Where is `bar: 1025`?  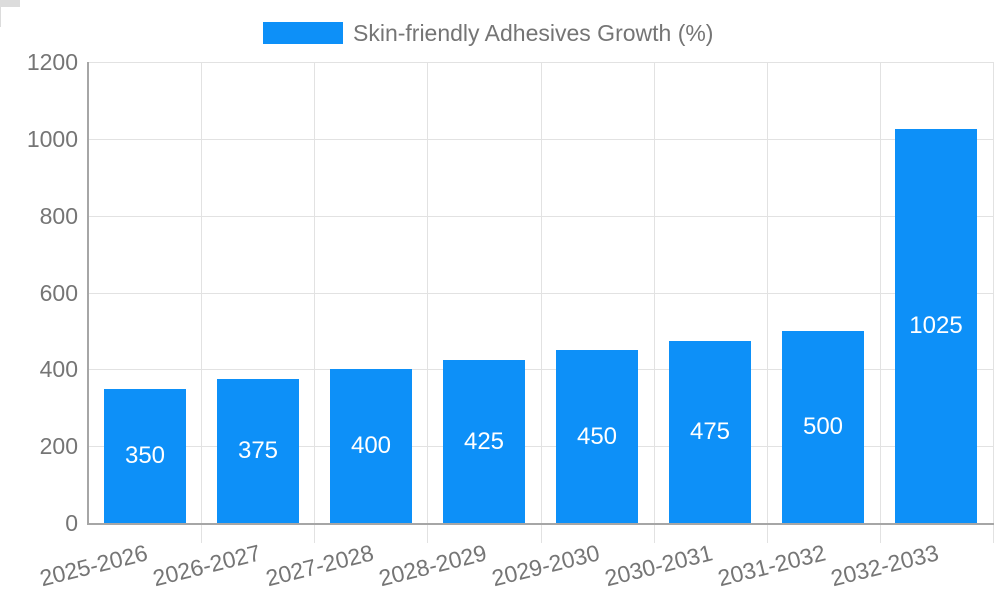 bar: 1025 is located at coordinates (936, 326).